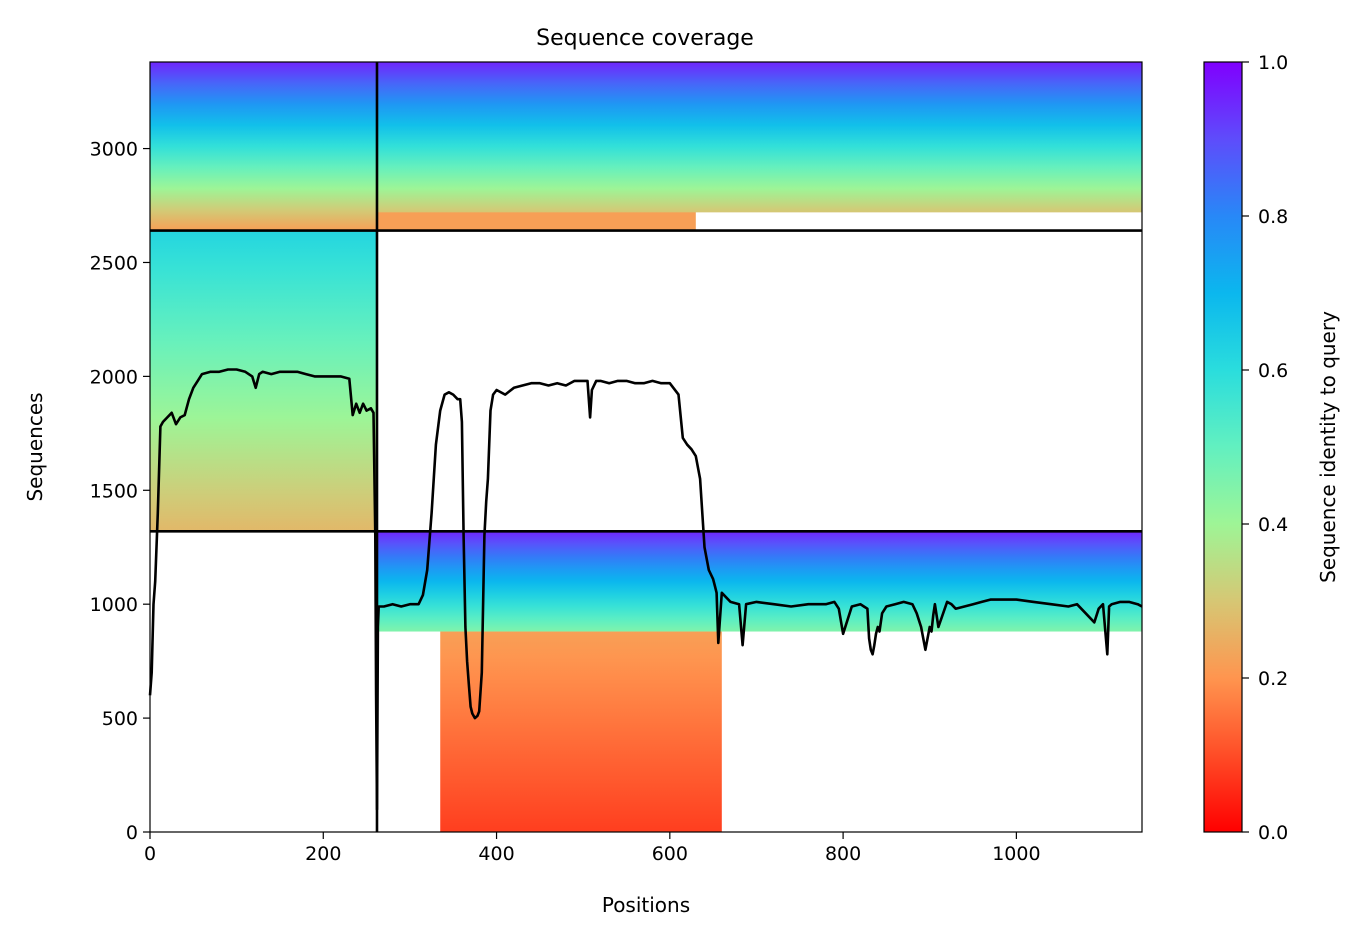  What do you see at coordinates (581, 731) in the screenshot?
I see `block-chainB-bottom` at bounding box center [581, 731].